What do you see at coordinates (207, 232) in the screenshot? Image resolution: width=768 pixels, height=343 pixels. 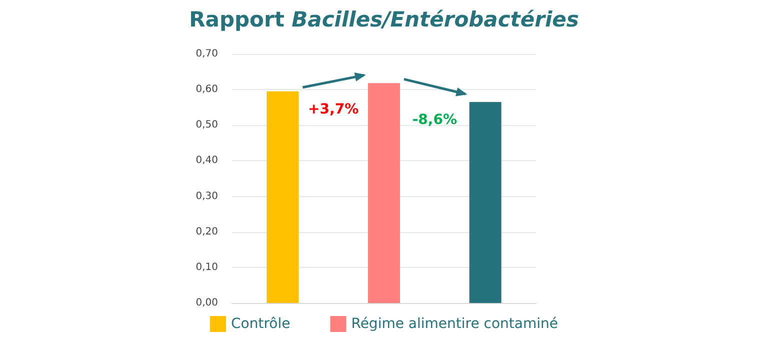 I see `y-tick-label: 0,20` at bounding box center [207, 232].